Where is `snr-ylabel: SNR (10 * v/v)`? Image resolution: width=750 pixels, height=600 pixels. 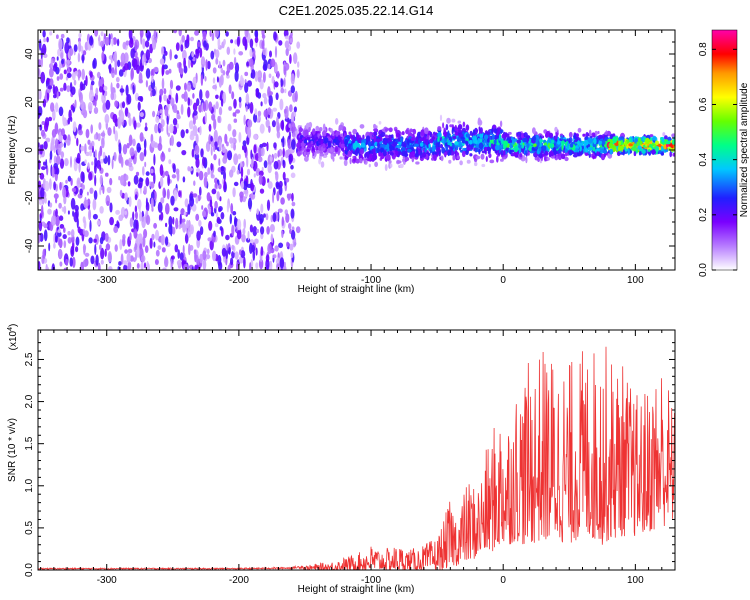 snr-ylabel: SNR (10 * v/v) is located at coordinates (12, 450).